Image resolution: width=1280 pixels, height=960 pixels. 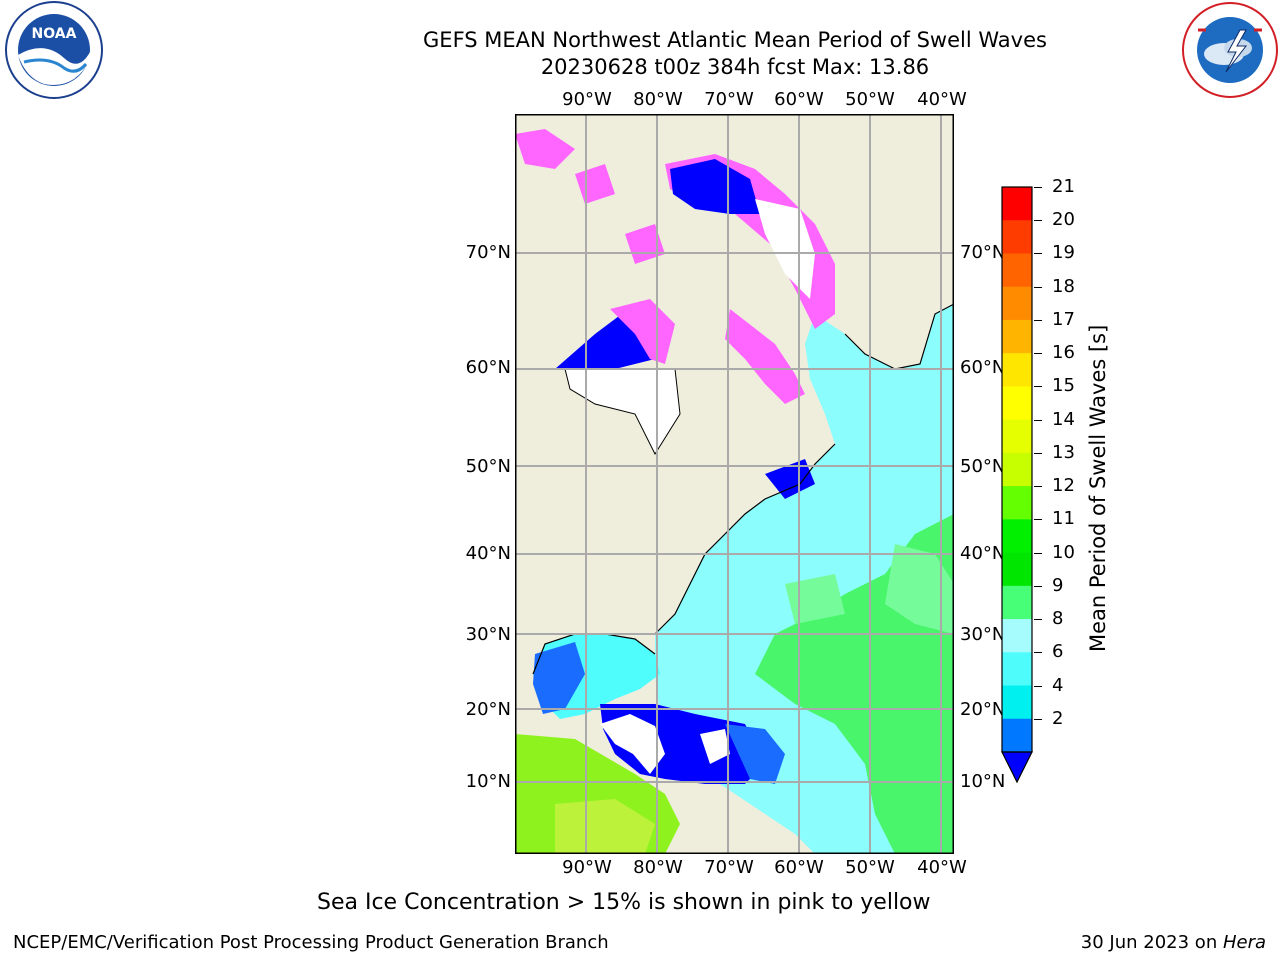 What do you see at coordinates (1244, 942) in the screenshot?
I see `footer-host: Hera` at bounding box center [1244, 942].